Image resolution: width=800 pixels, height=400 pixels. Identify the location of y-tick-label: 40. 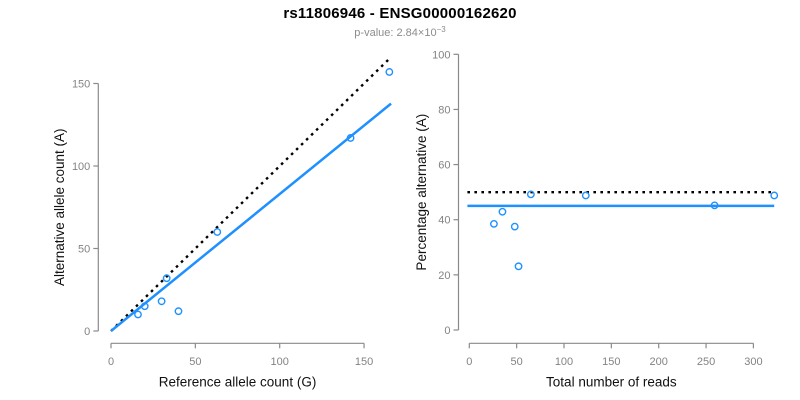
(444, 221).